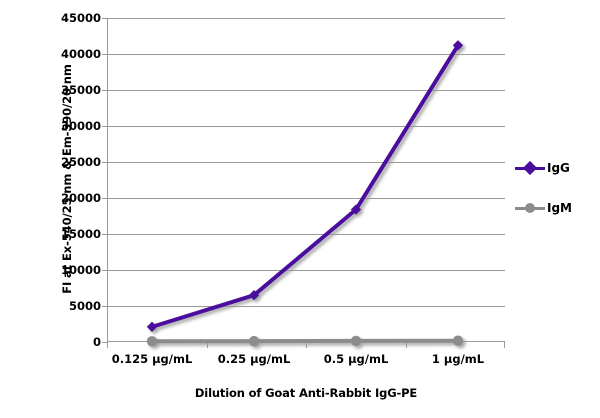 This screenshot has width=600, height=418. What do you see at coordinates (458, 359) in the screenshot?
I see `x-axis-tick-label: 1 µg/mL` at bounding box center [458, 359].